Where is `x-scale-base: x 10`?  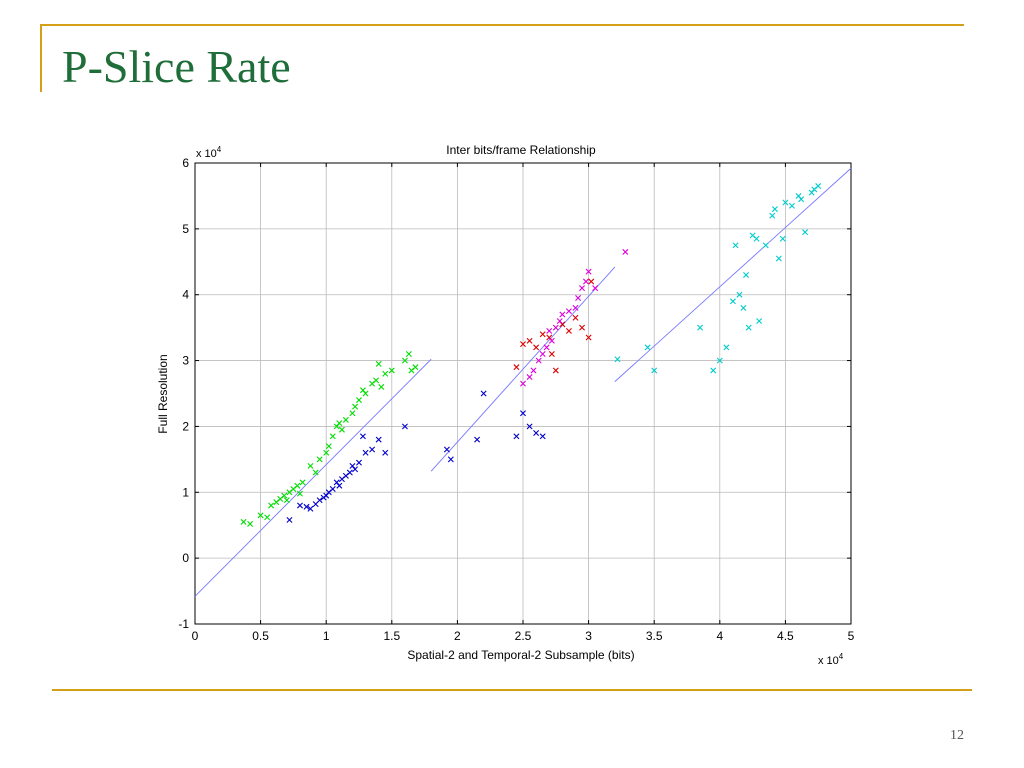
x-scale-base: x 10 is located at coordinates (828, 661).